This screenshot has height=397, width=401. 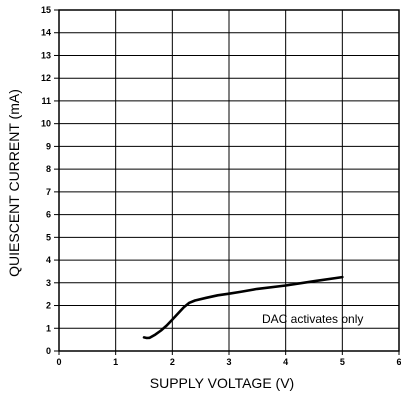 I want to click on x-tick-label-5: 5, so click(x=342, y=362).